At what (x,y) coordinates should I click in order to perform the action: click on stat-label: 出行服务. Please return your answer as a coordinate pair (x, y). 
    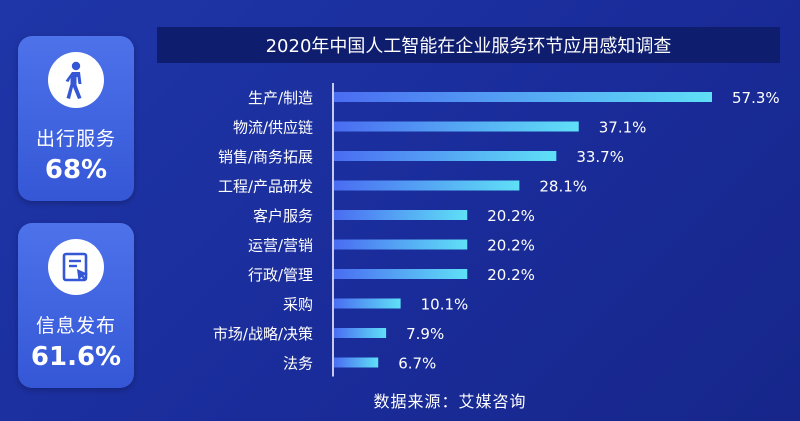
    Looking at the image, I should click on (75, 139).